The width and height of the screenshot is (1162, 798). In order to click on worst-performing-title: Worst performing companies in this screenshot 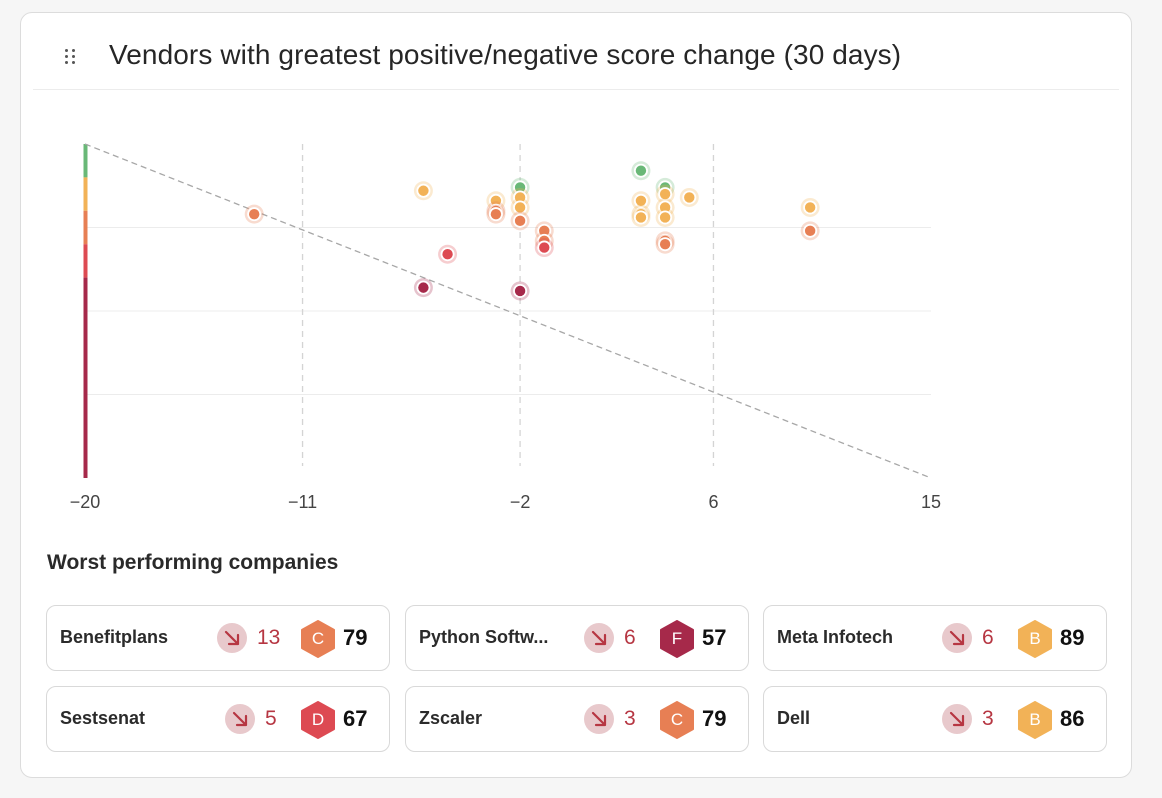, I will do `click(193, 562)`.